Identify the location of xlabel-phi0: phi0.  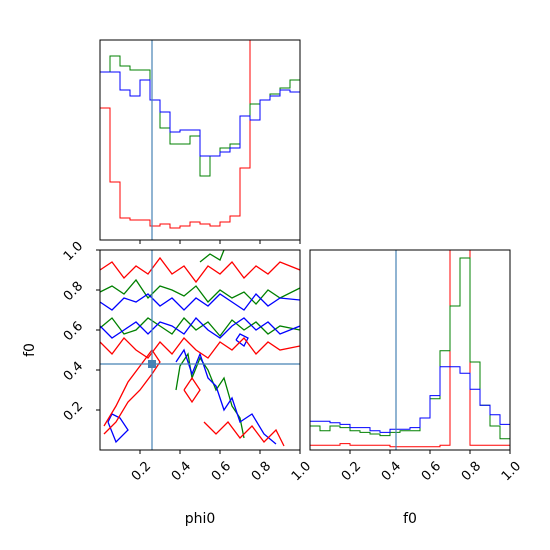
(200, 519).